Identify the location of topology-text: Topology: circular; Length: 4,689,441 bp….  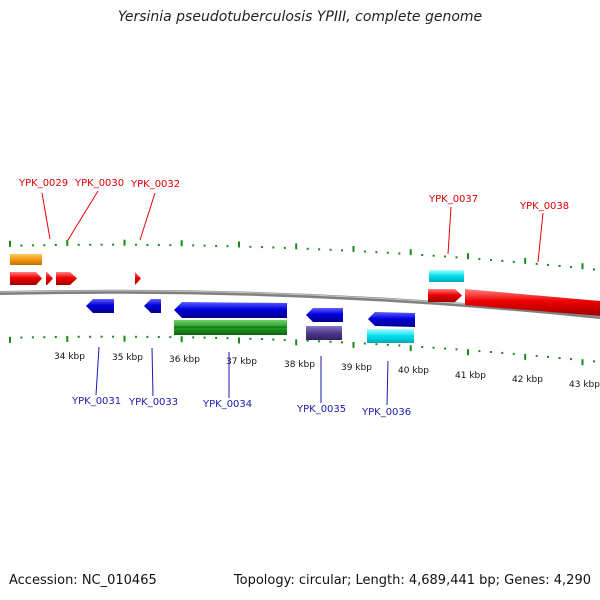
(412, 580).